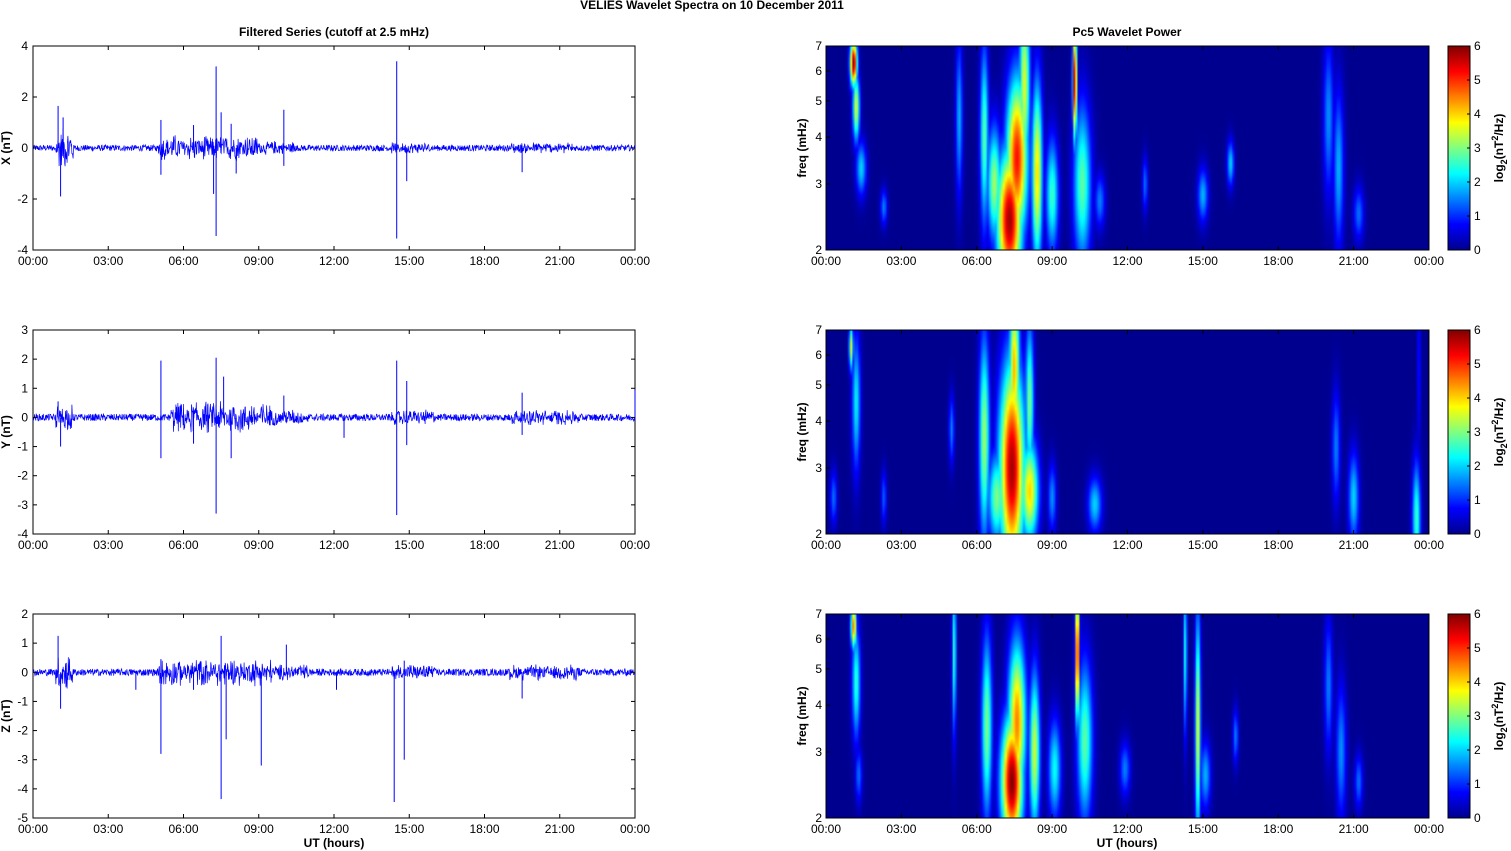 The height and width of the screenshot is (851, 1511). I want to click on spectrum-x-ytick-label: 5, so click(818, 101).